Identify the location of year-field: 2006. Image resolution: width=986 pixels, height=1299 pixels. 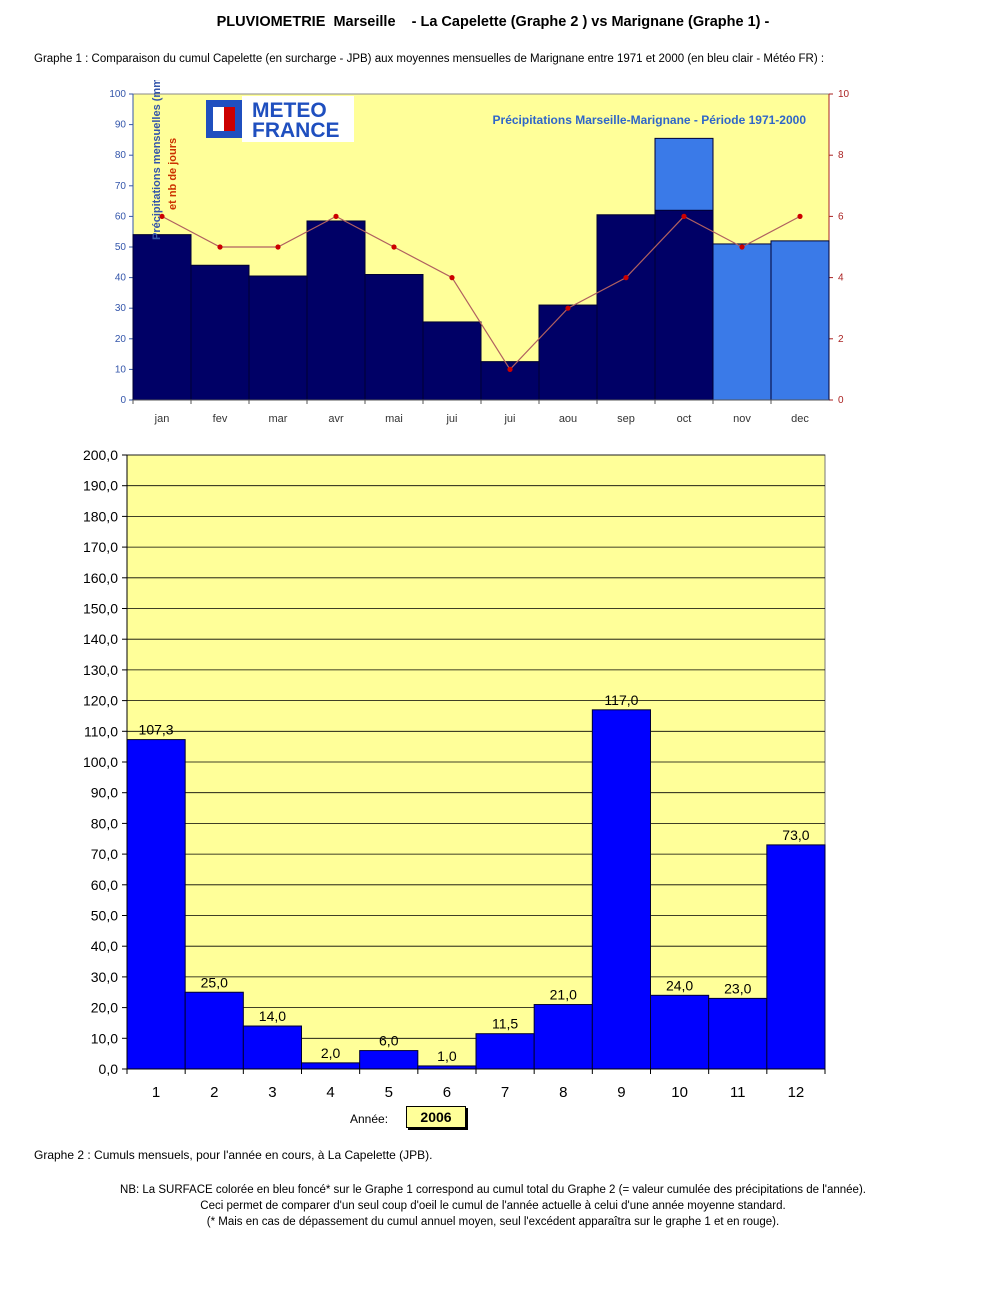
(436, 1117).